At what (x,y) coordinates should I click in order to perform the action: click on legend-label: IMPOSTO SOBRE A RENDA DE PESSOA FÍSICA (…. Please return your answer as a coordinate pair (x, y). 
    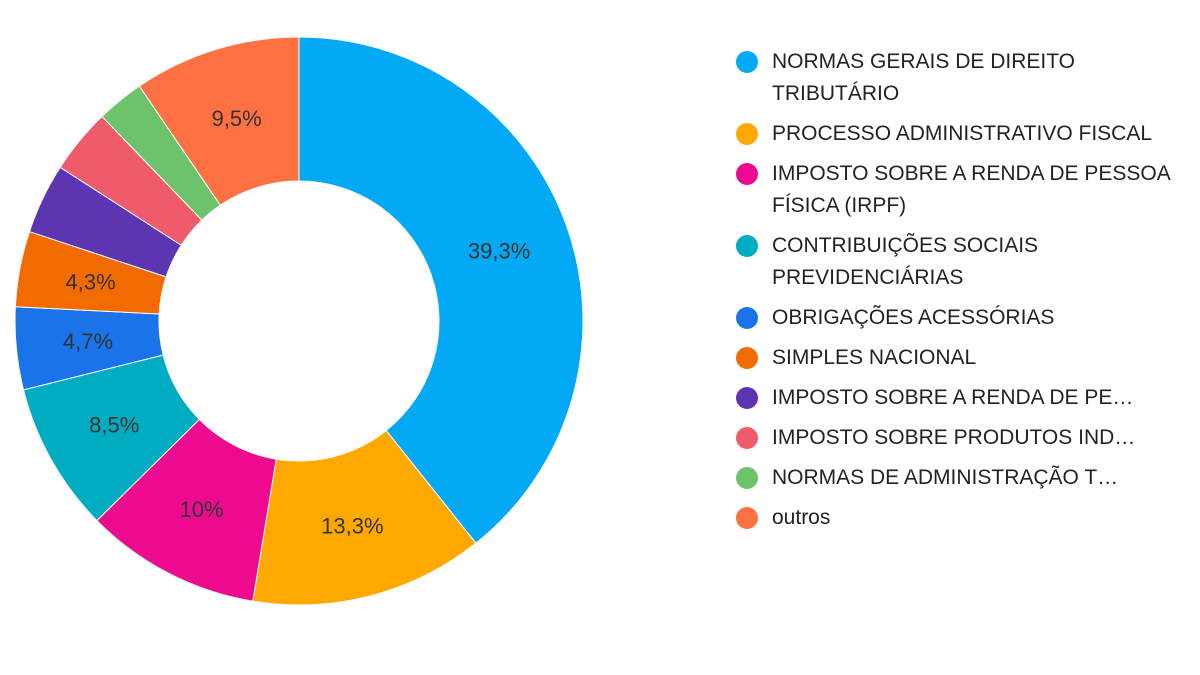
    Looking at the image, I should click on (971, 189).